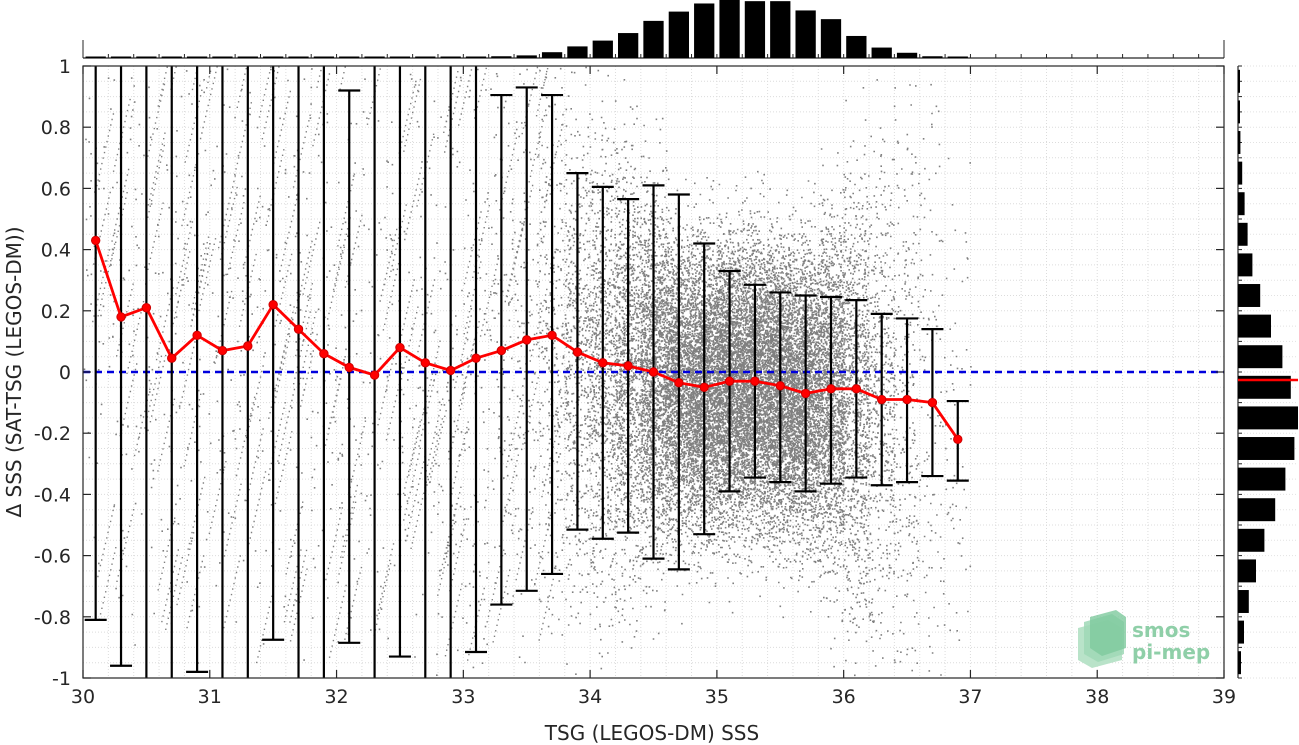 The height and width of the screenshot is (745, 1299). I want to click on y-tick-label: 0.2, so click(56, 312).